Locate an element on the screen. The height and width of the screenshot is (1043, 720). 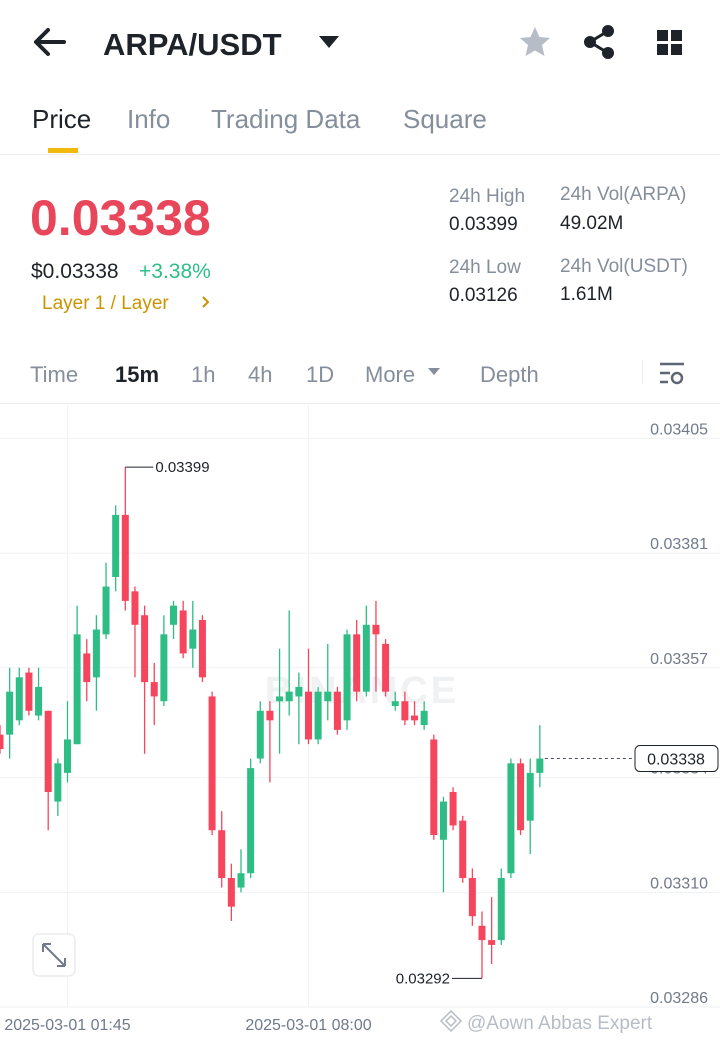
last-price-label: 0.03338 is located at coordinates (676, 760).